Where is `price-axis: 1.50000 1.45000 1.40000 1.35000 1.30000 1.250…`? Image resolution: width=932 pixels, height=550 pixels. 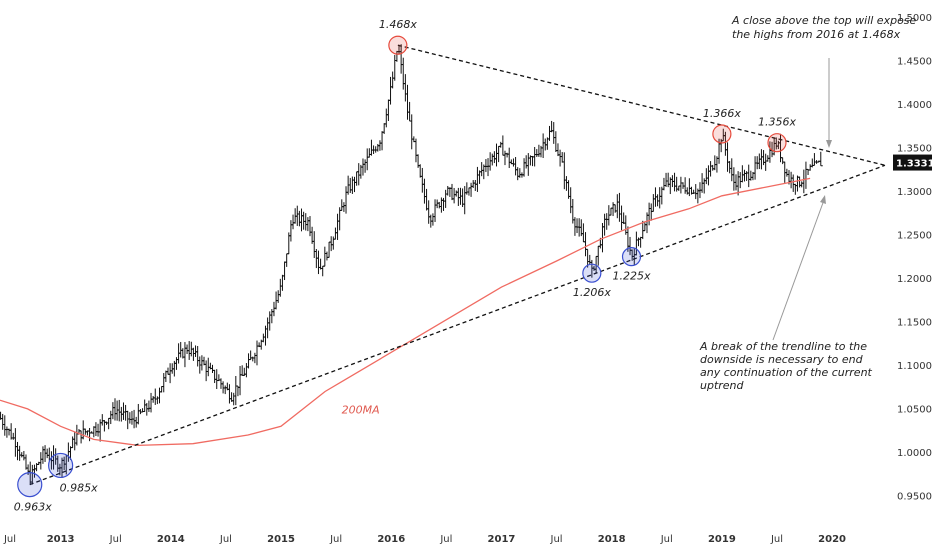 price-axis: 1.50000 1.45000 1.40000 1.35000 1.30000 1.250… is located at coordinates (912, 257).